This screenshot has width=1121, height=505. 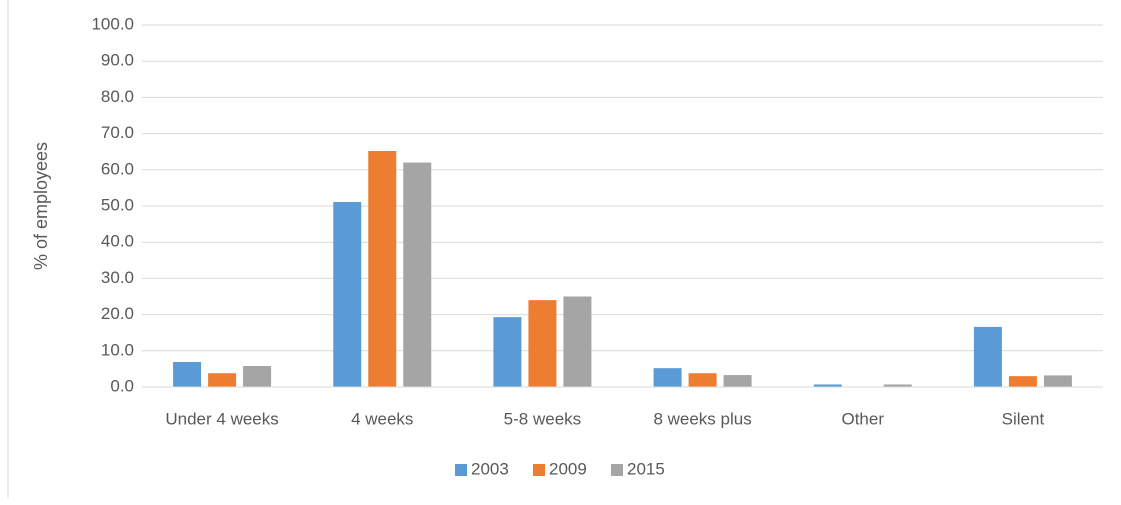 I want to click on x-tick-label: 4 weeks, so click(x=382, y=418).